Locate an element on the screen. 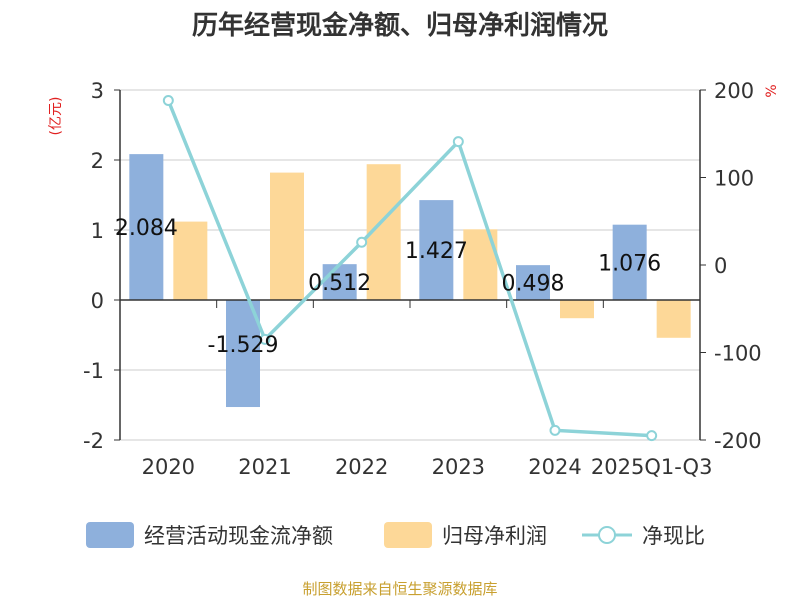 This screenshot has height=600, width=800. category-label: 2023 is located at coordinates (458, 467).